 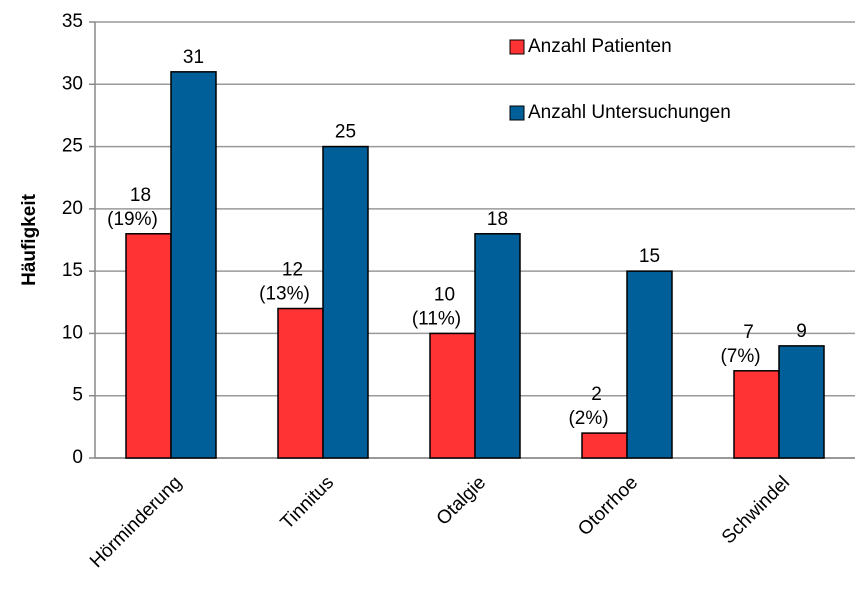 What do you see at coordinates (436, 318) in the screenshot?
I see `data-label: (11%)` at bounding box center [436, 318].